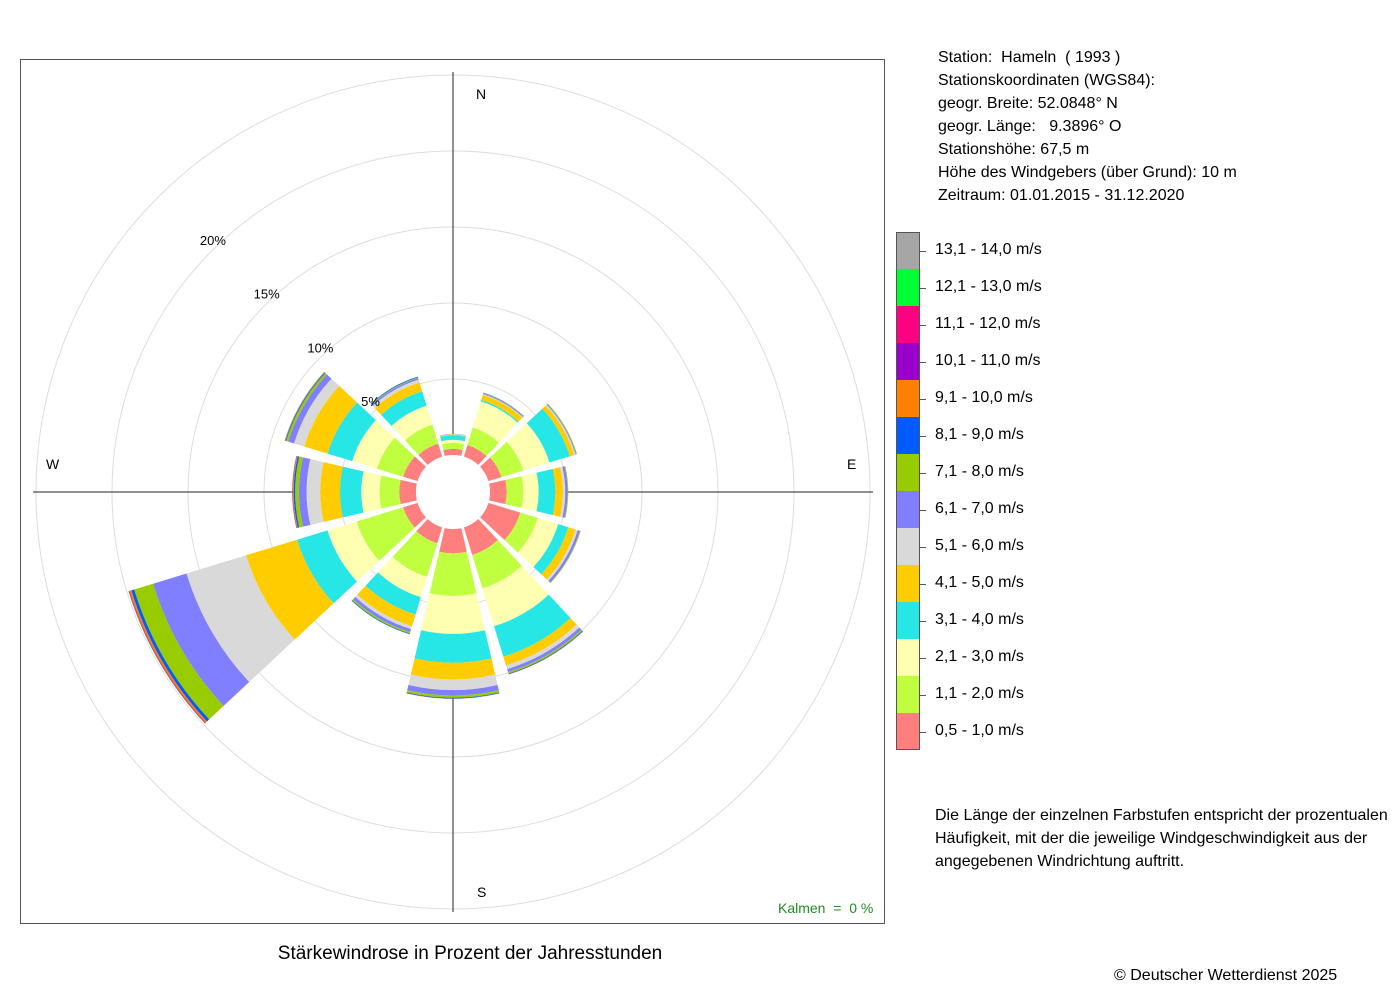  What do you see at coordinates (1226, 975) in the screenshot?
I see `copyright: © Deutscher Wetterdienst 2025` at bounding box center [1226, 975].